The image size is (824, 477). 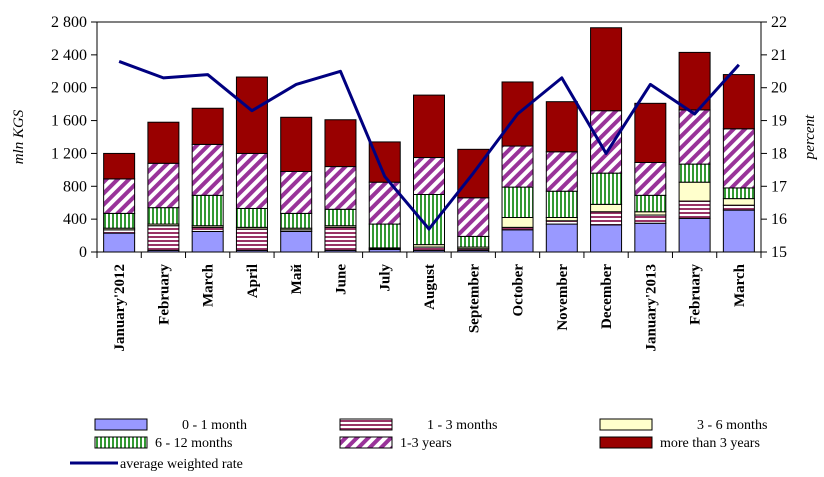 I want to click on y-right-axis-title: percent, so click(x=810, y=137).